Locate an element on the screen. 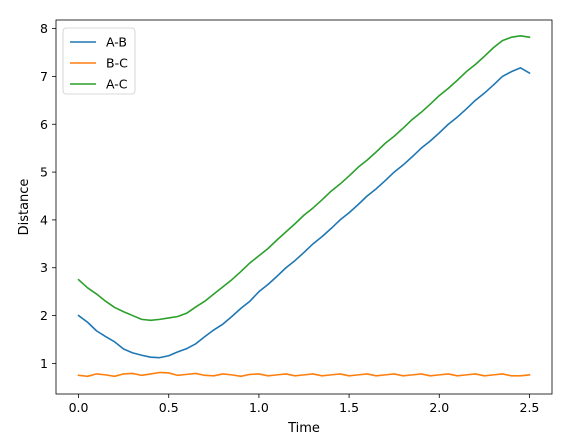  y-axis-label: Distance is located at coordinates (24, 207).